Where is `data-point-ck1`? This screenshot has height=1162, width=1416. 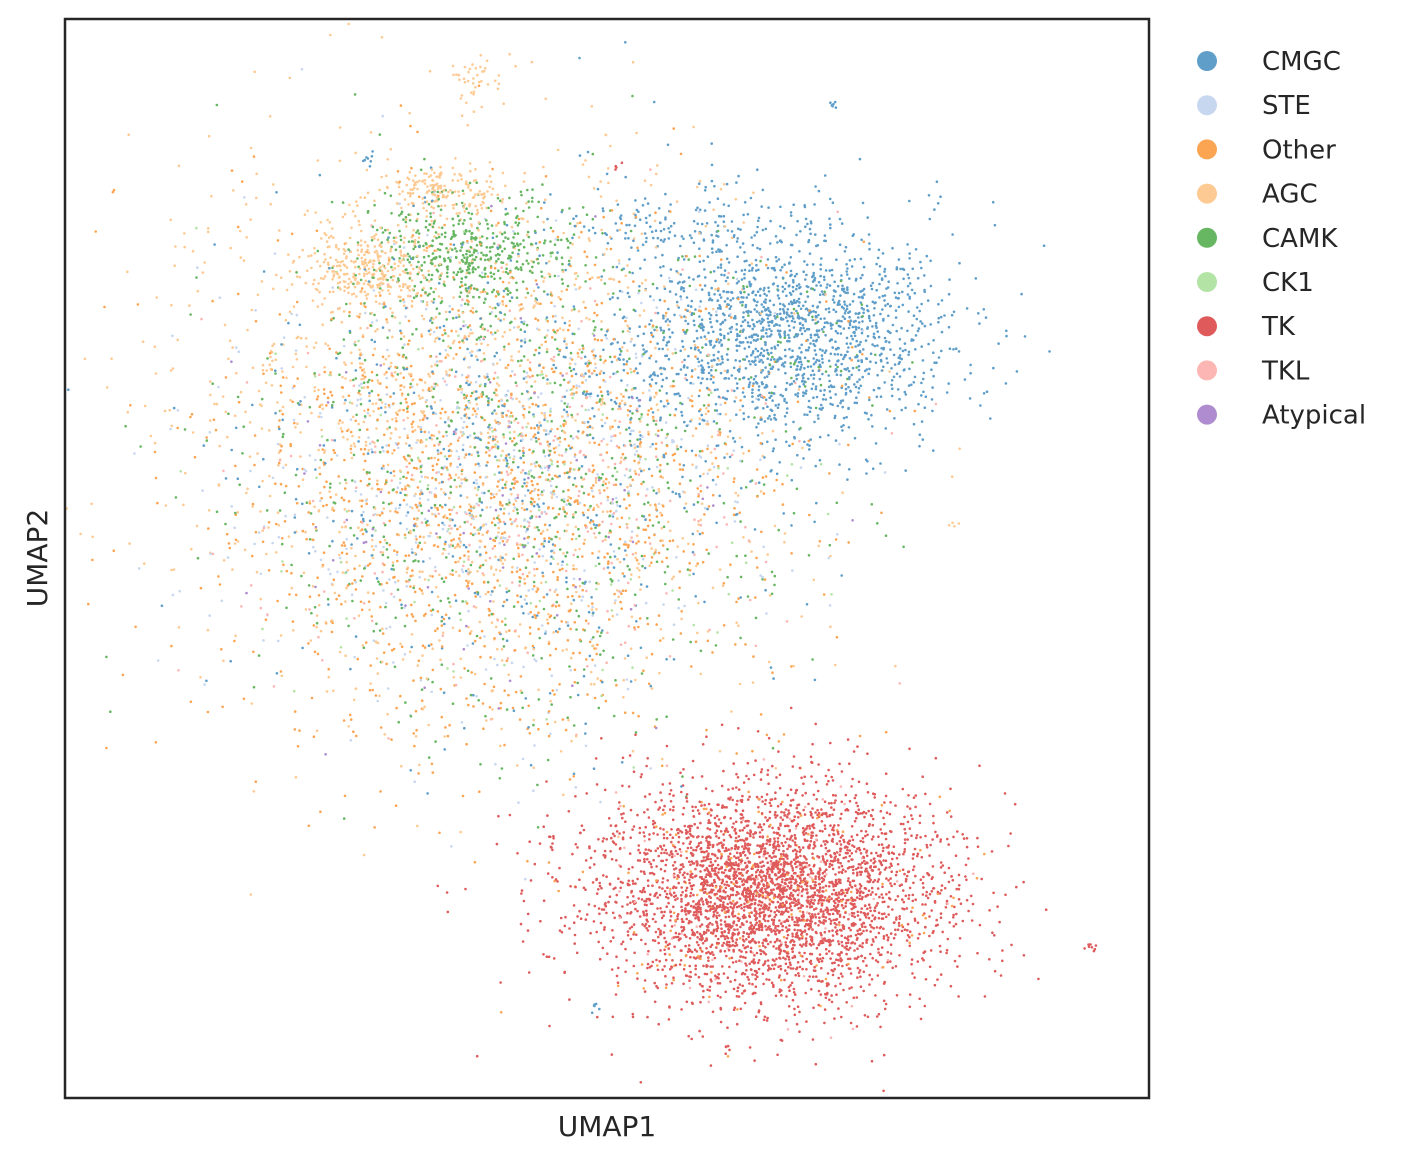
data-point-ck1 is located at coordinates (828, 514).